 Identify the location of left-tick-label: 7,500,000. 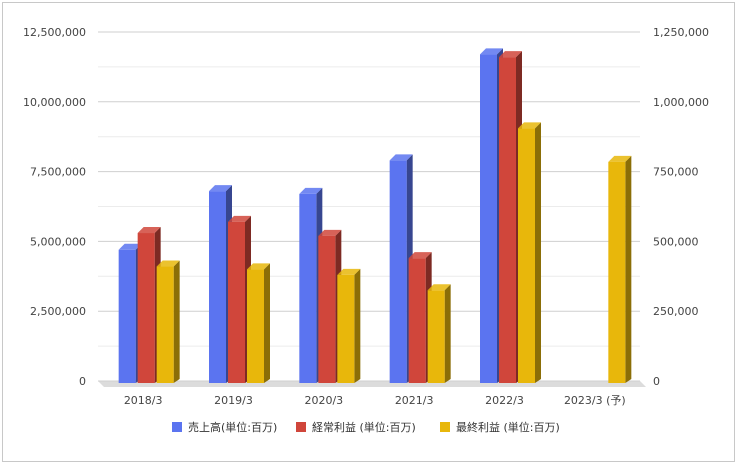
(58, 172).